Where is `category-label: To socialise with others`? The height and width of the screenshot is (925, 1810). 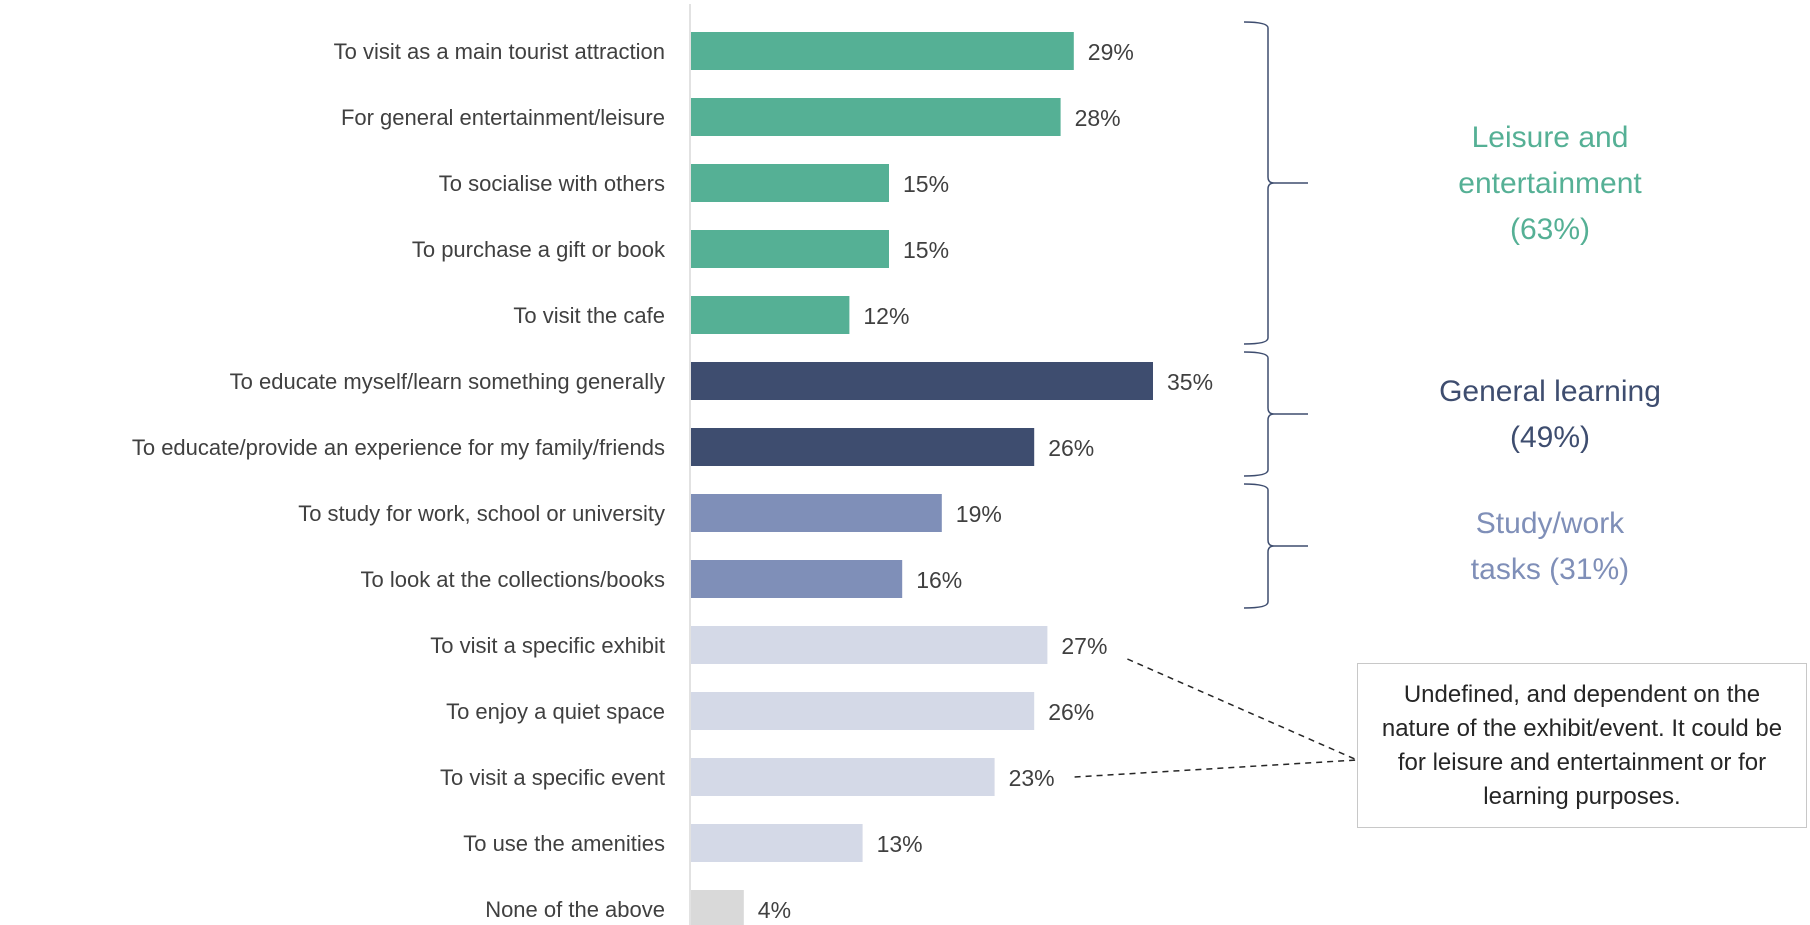
category-label: To socialise with others is located at coordinates (552, 183).